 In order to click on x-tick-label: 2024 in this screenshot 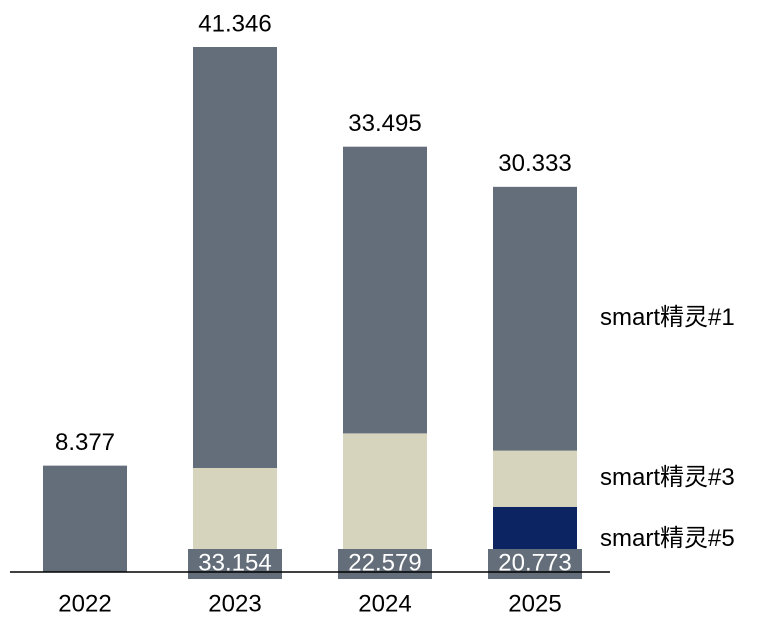, I will do `click(384, 603)`.